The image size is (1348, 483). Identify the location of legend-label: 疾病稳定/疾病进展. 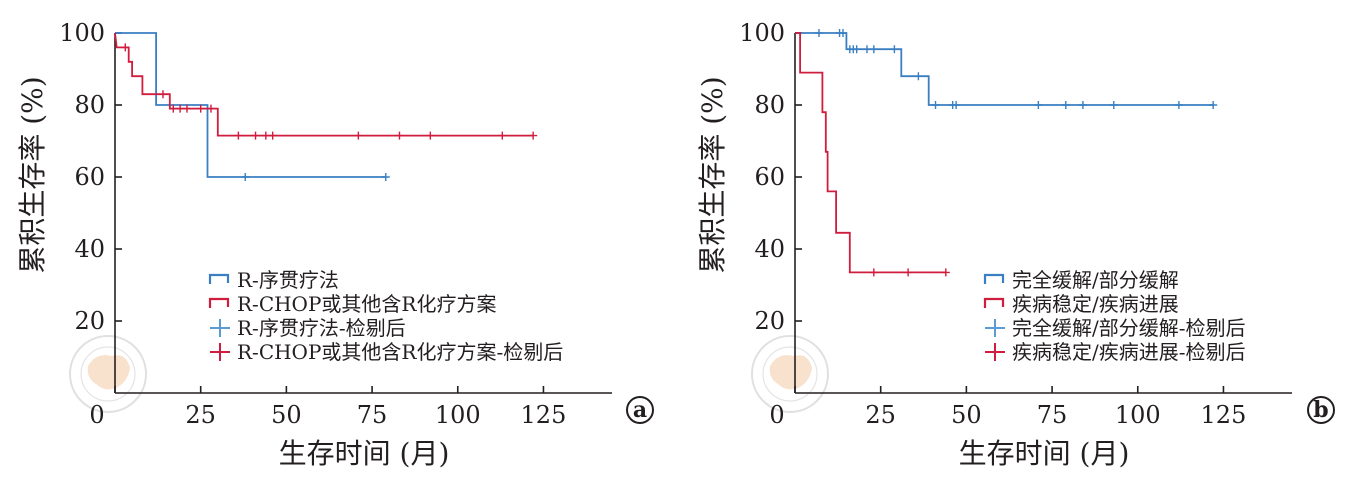
(1095, 304).